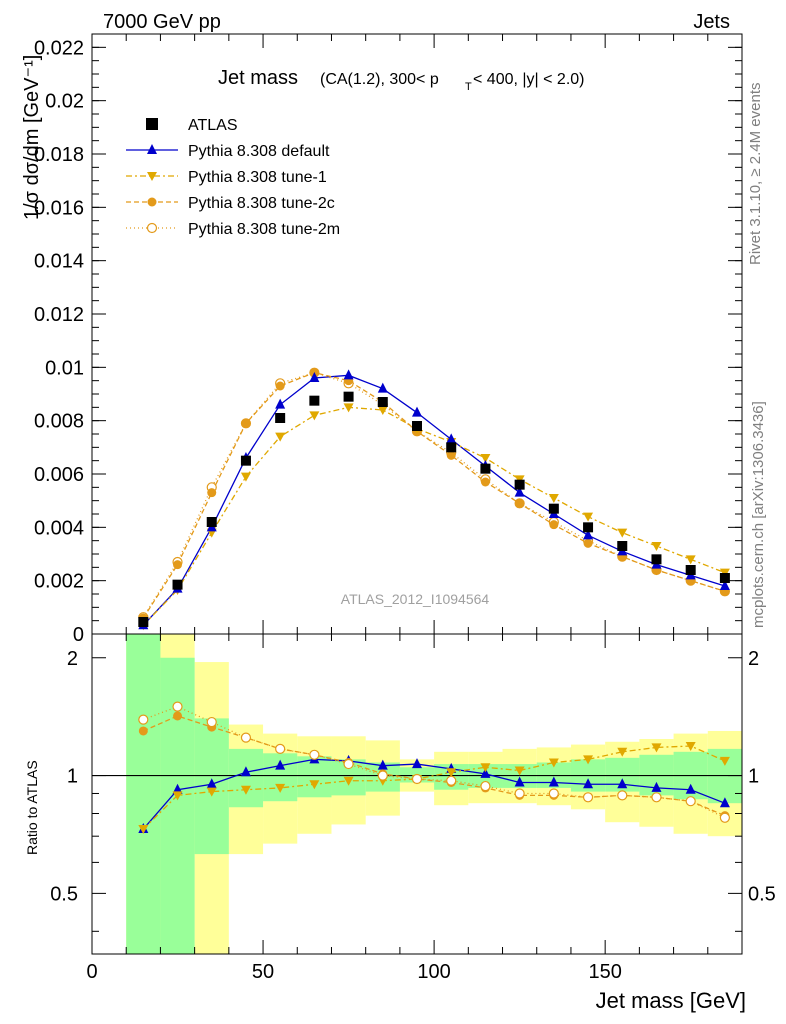 The height and width of the screenshot is (1024, 786). I want to click on y-tick-label: 0.022, so click(59, 48).